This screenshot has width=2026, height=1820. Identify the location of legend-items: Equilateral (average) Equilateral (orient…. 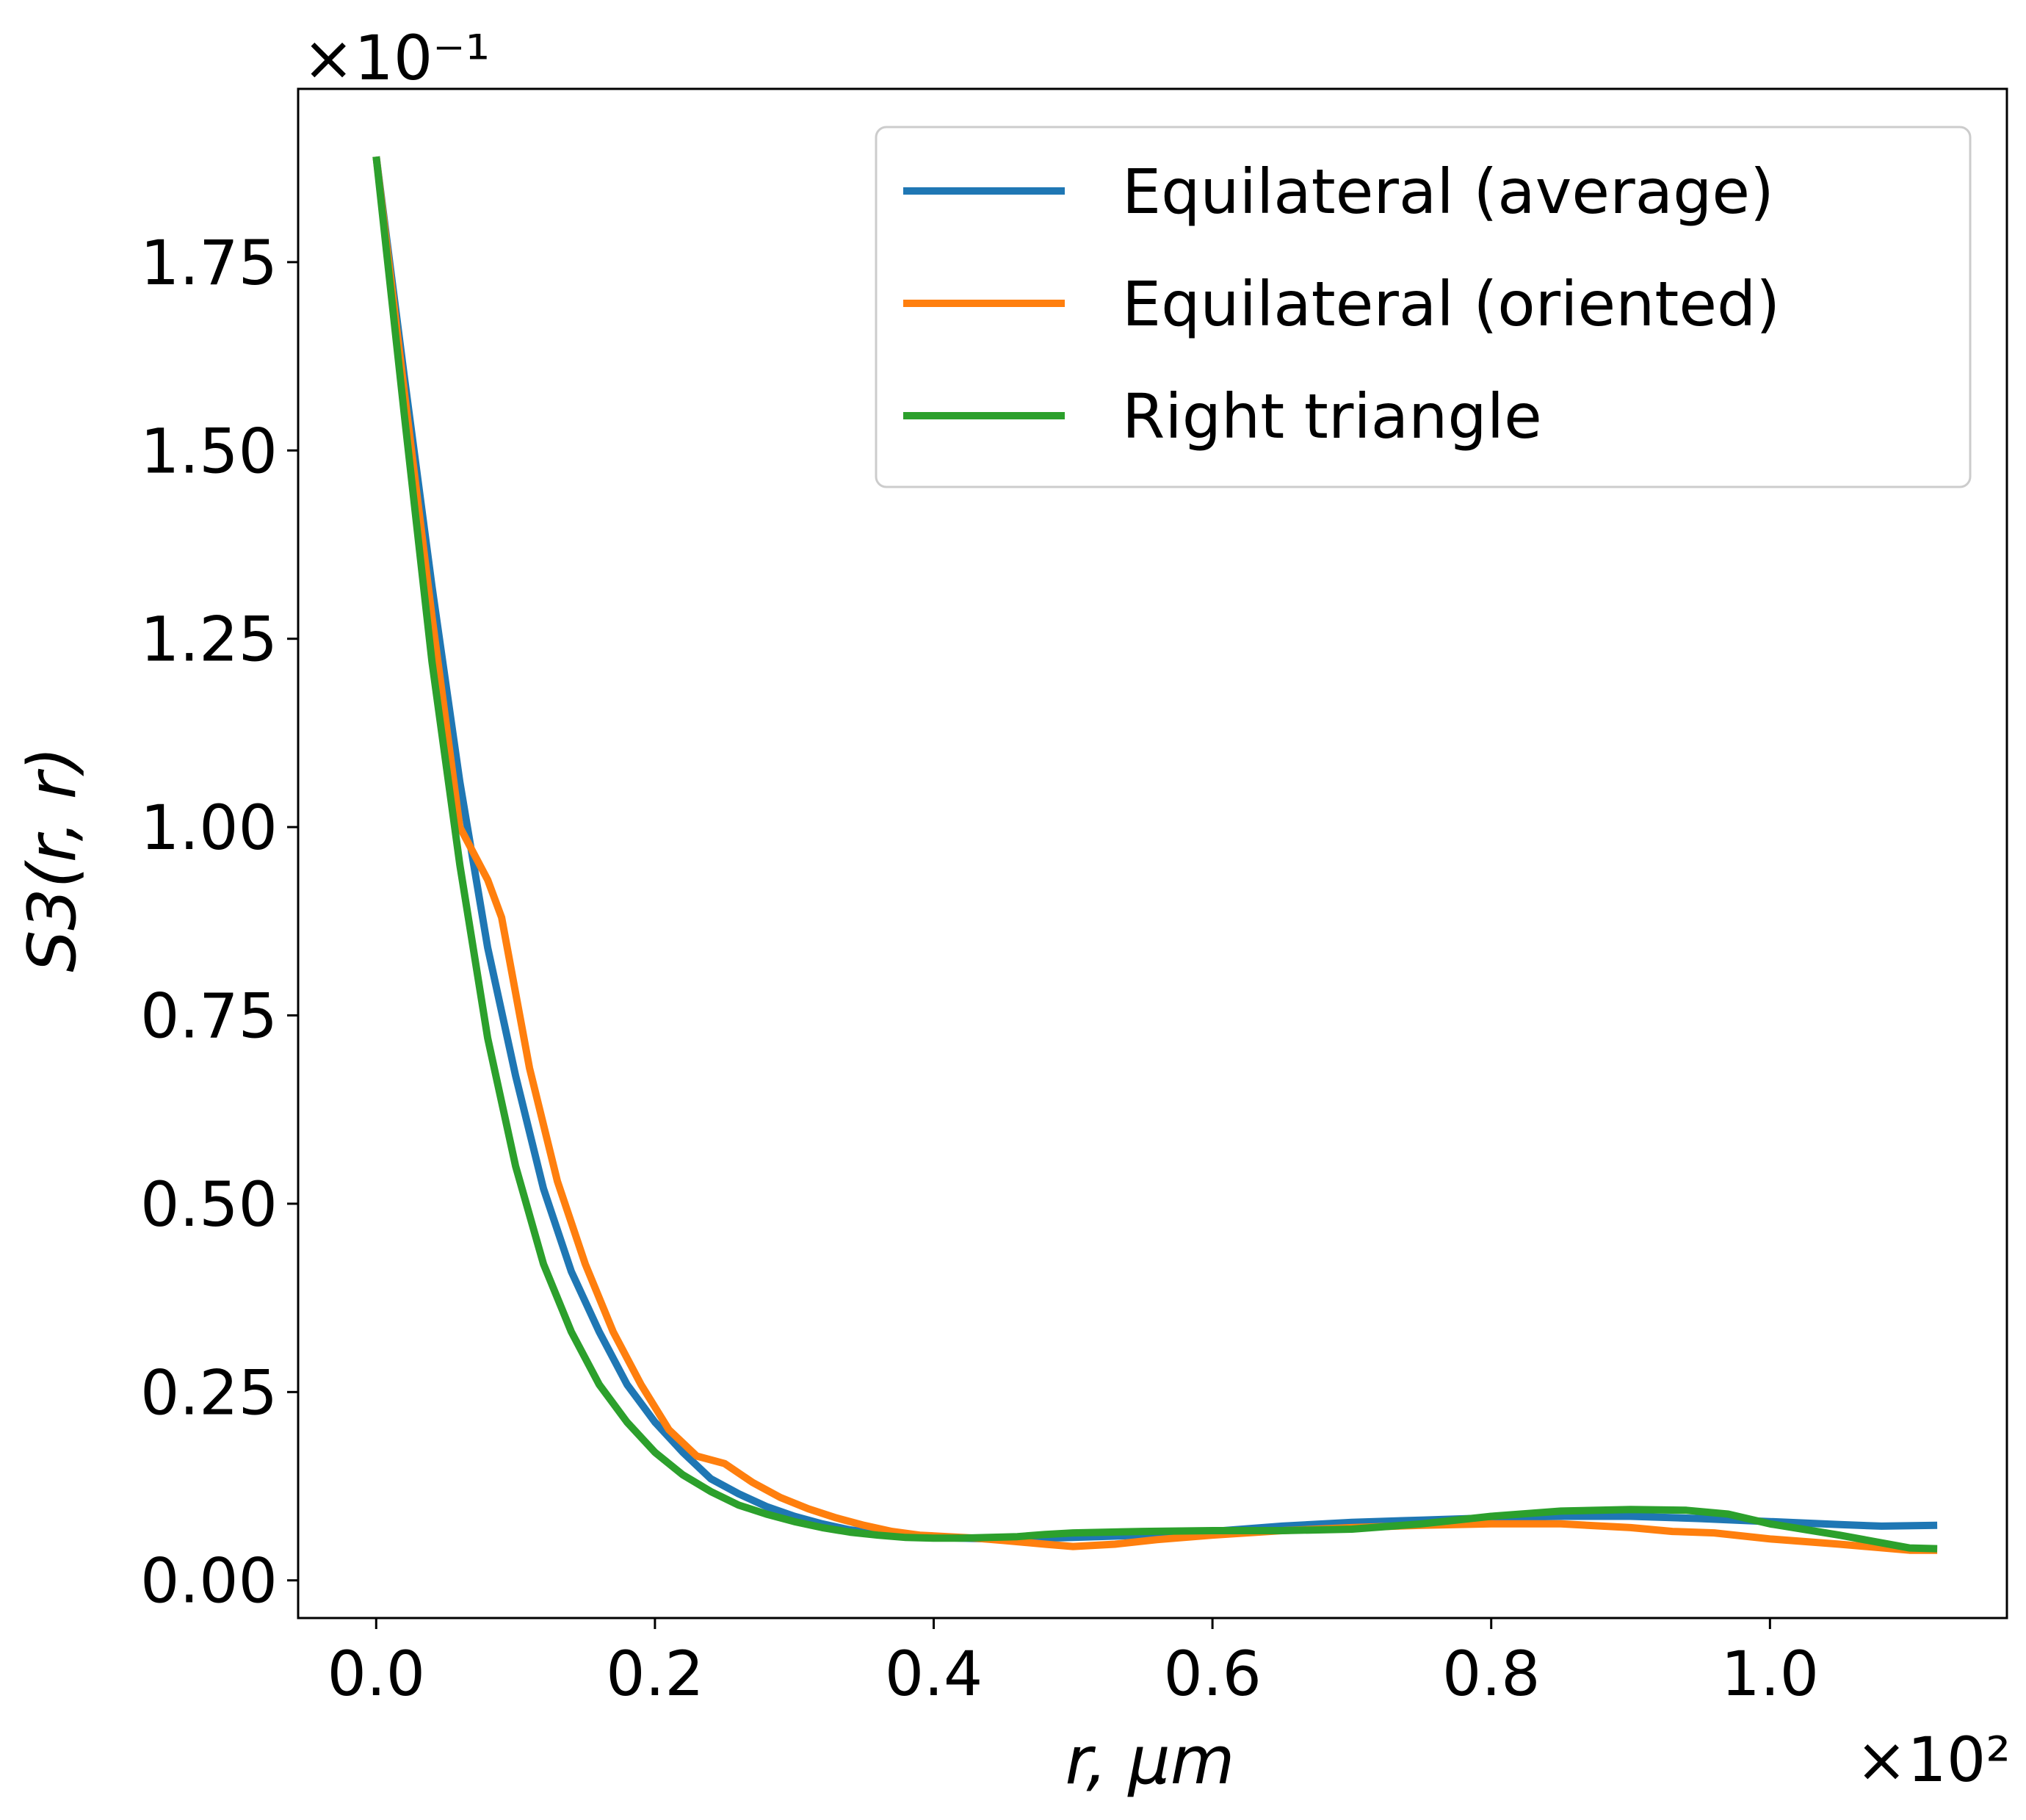
(1341, 304).